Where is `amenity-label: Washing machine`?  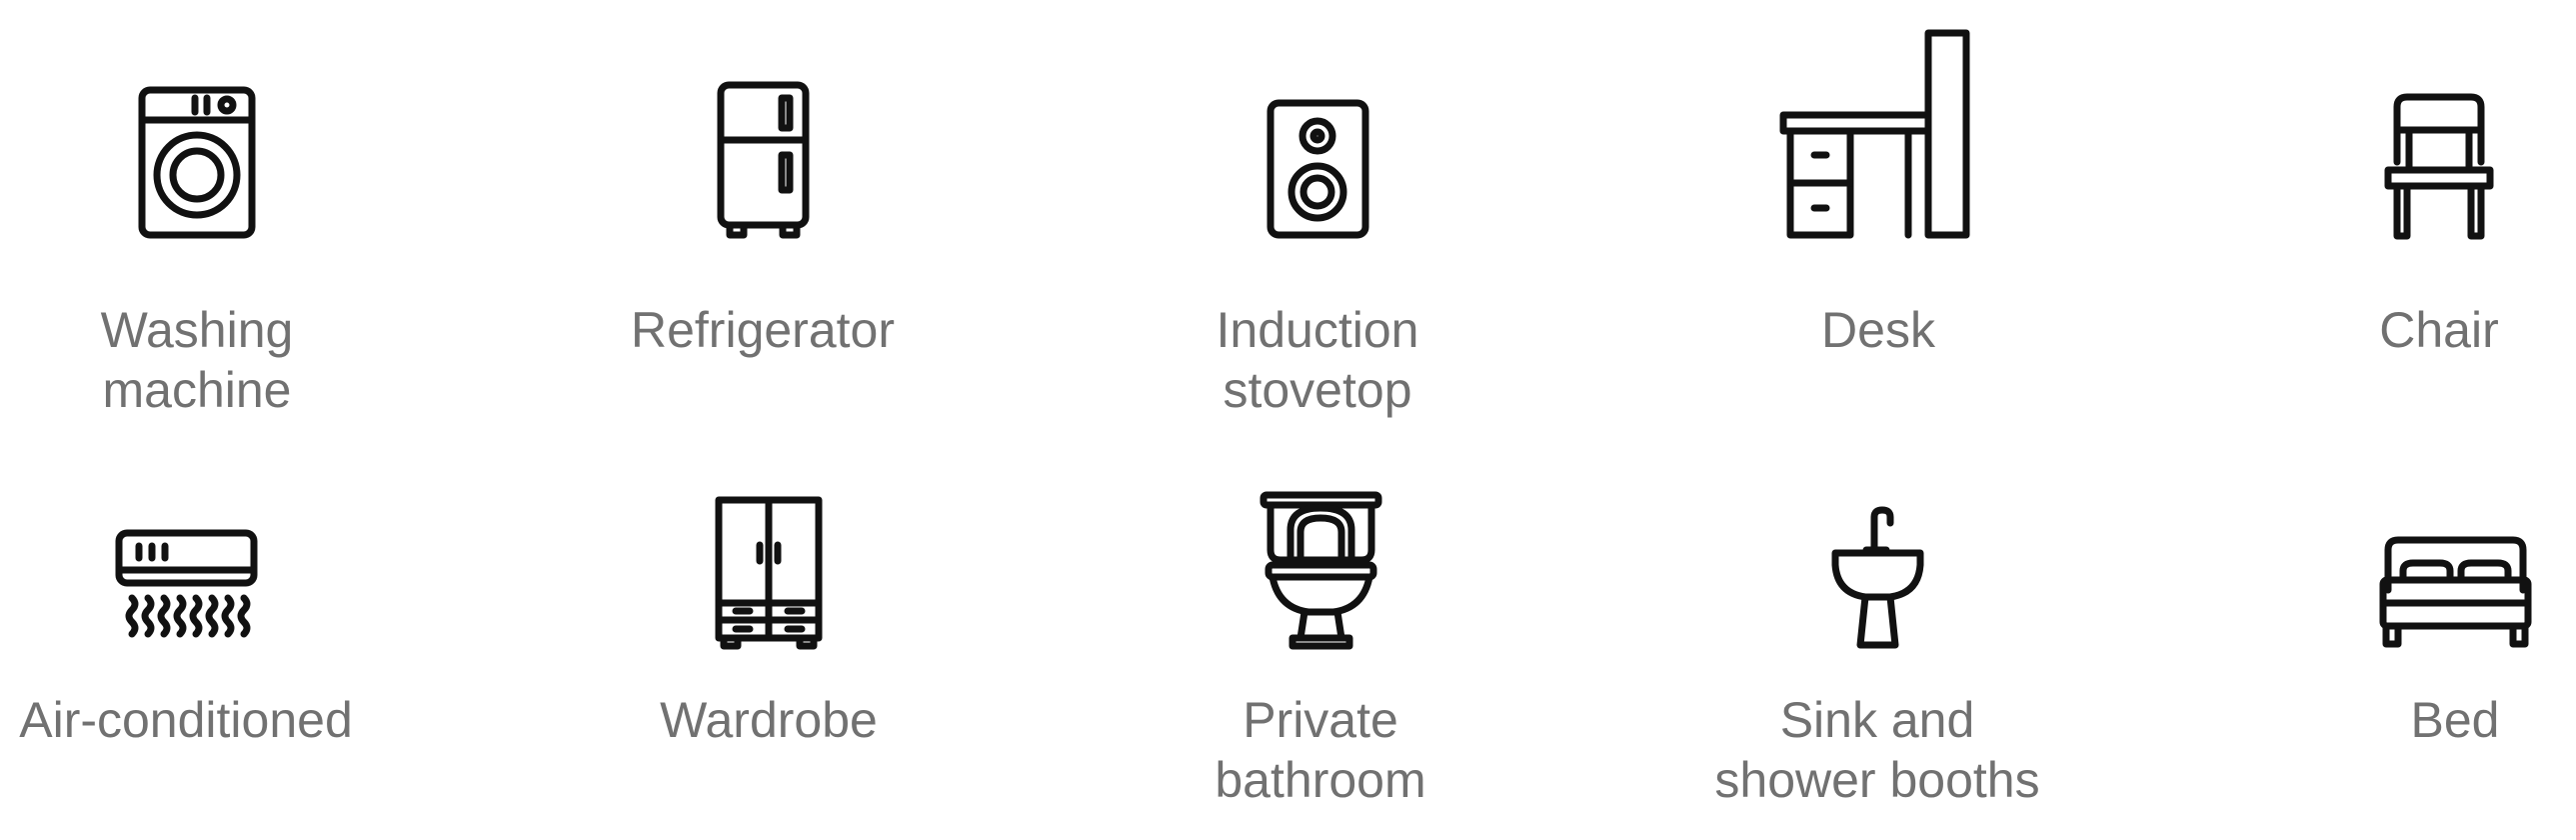
amenity-label: Washing machine is located at coordinates (197, 360).